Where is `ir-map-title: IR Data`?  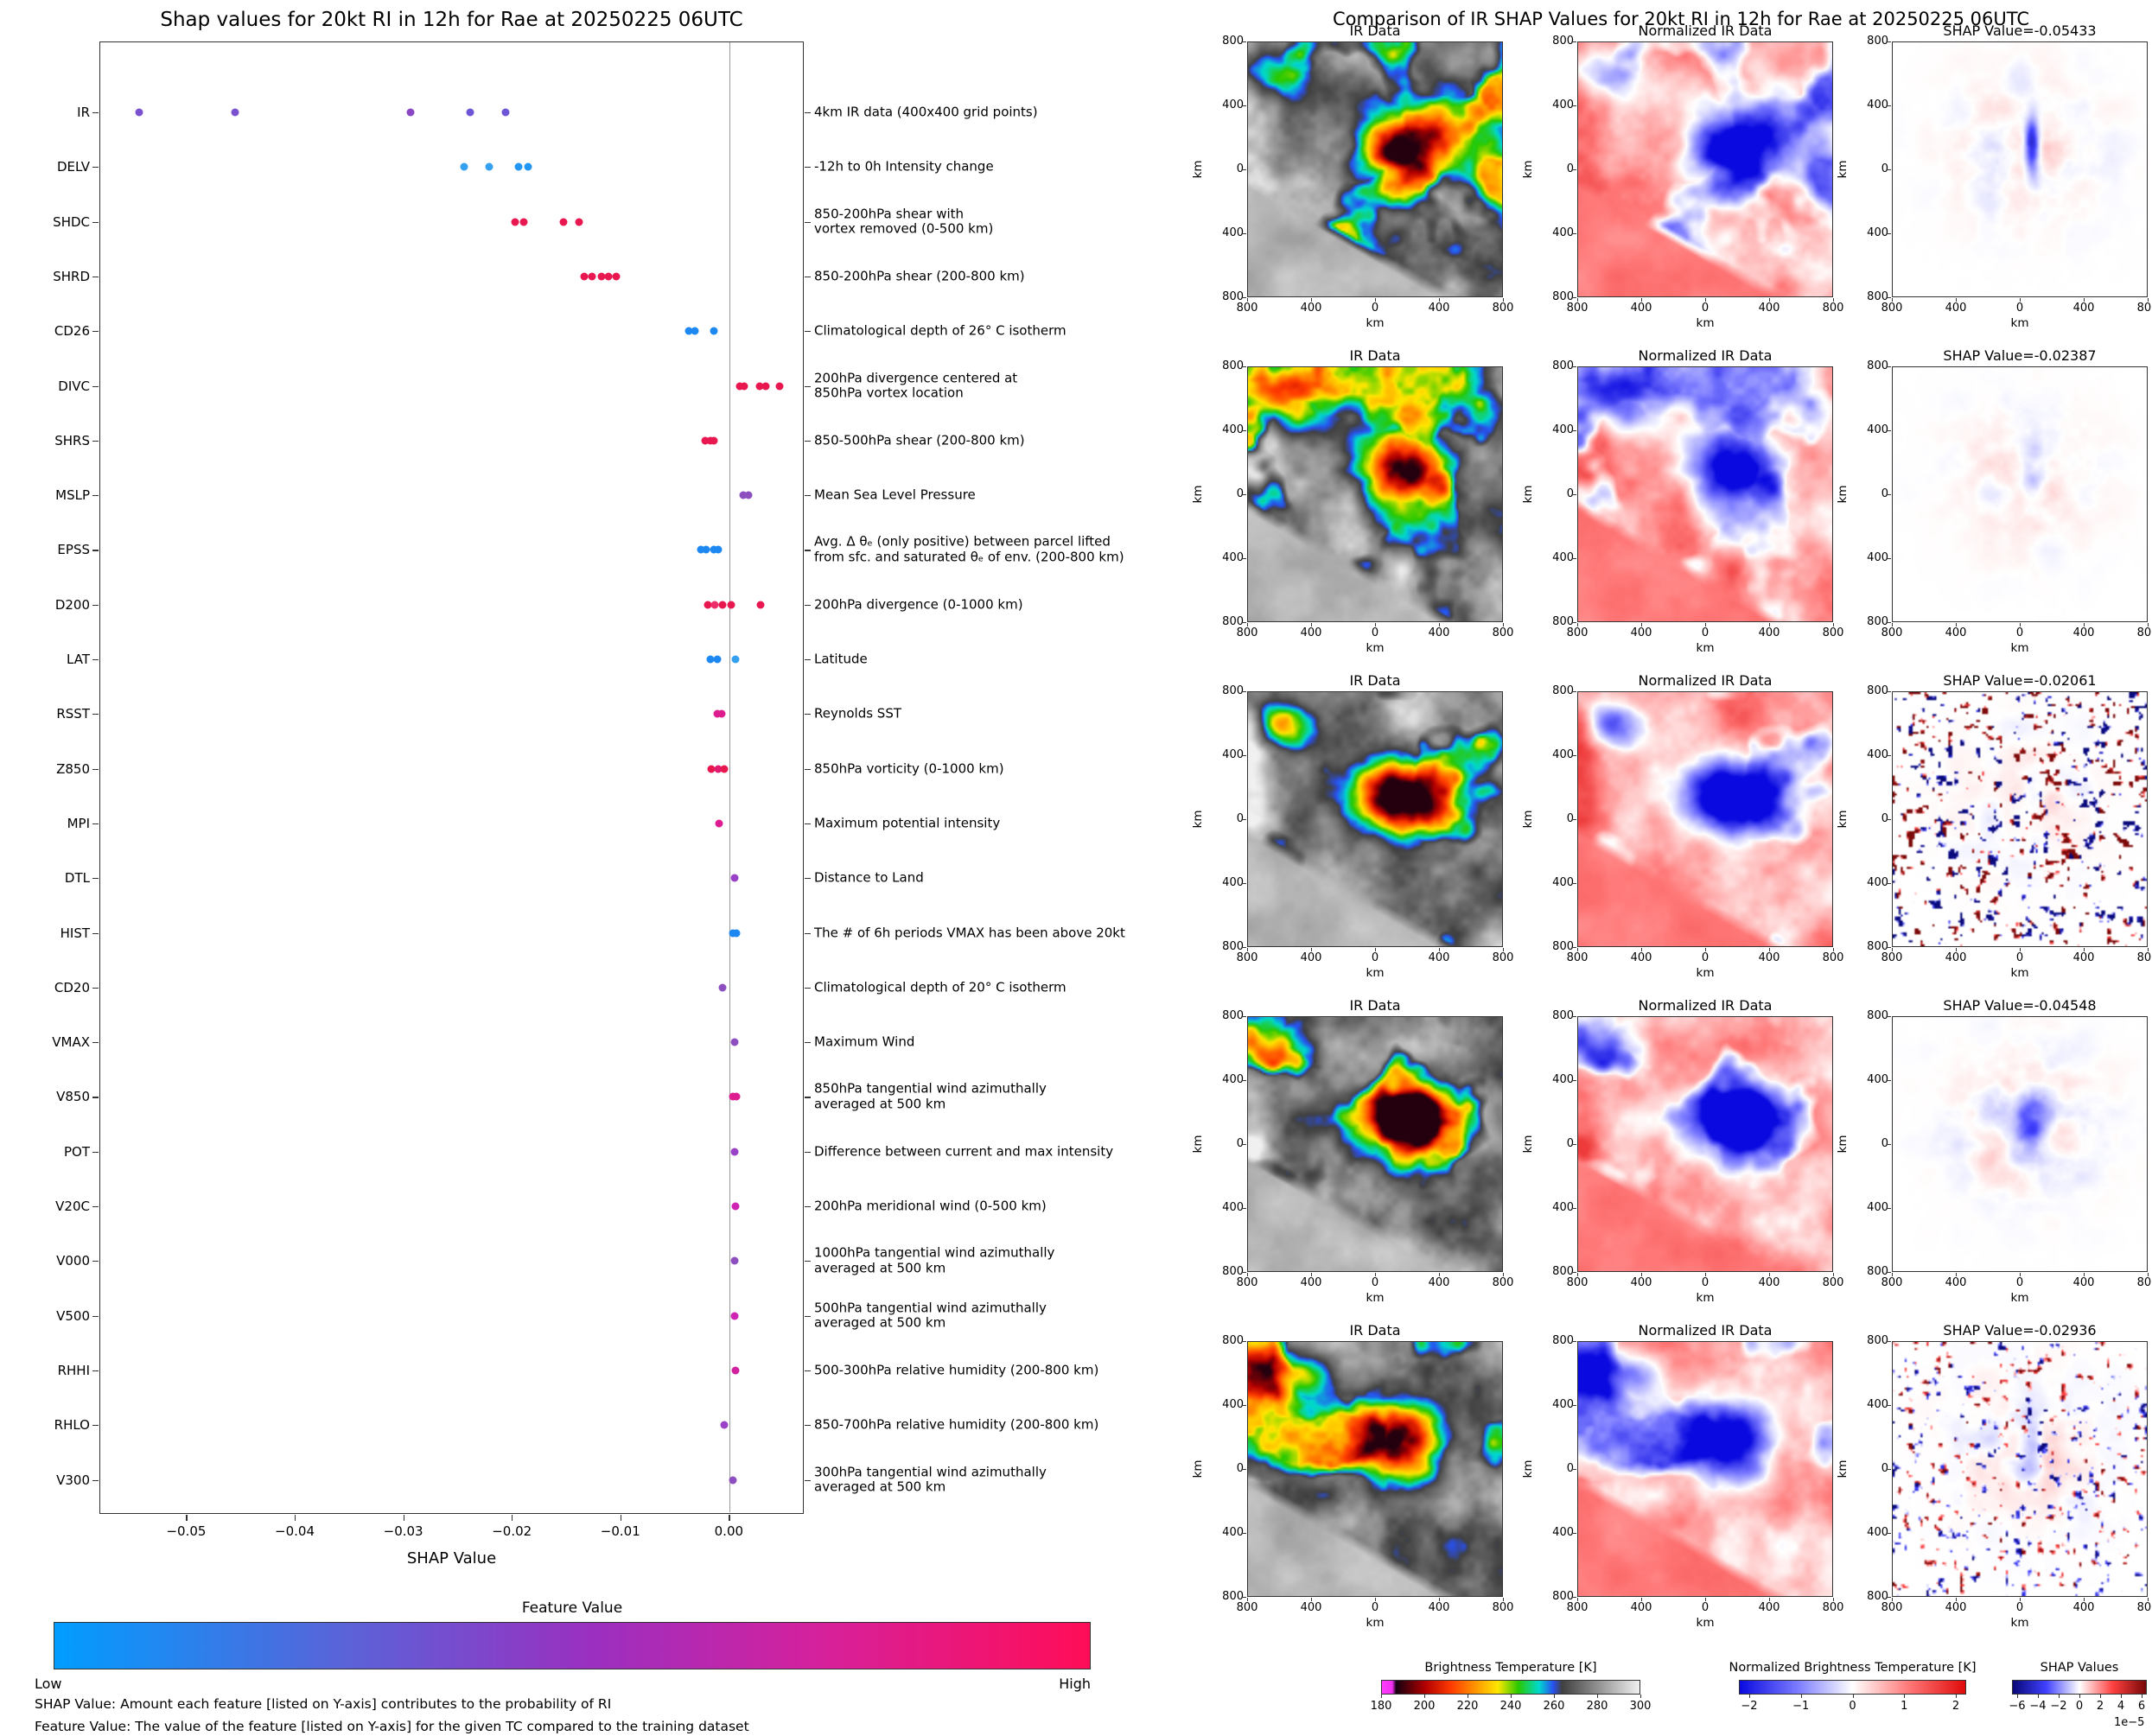 ir-map-title: IR Data is located at coordinates (1375, 30).